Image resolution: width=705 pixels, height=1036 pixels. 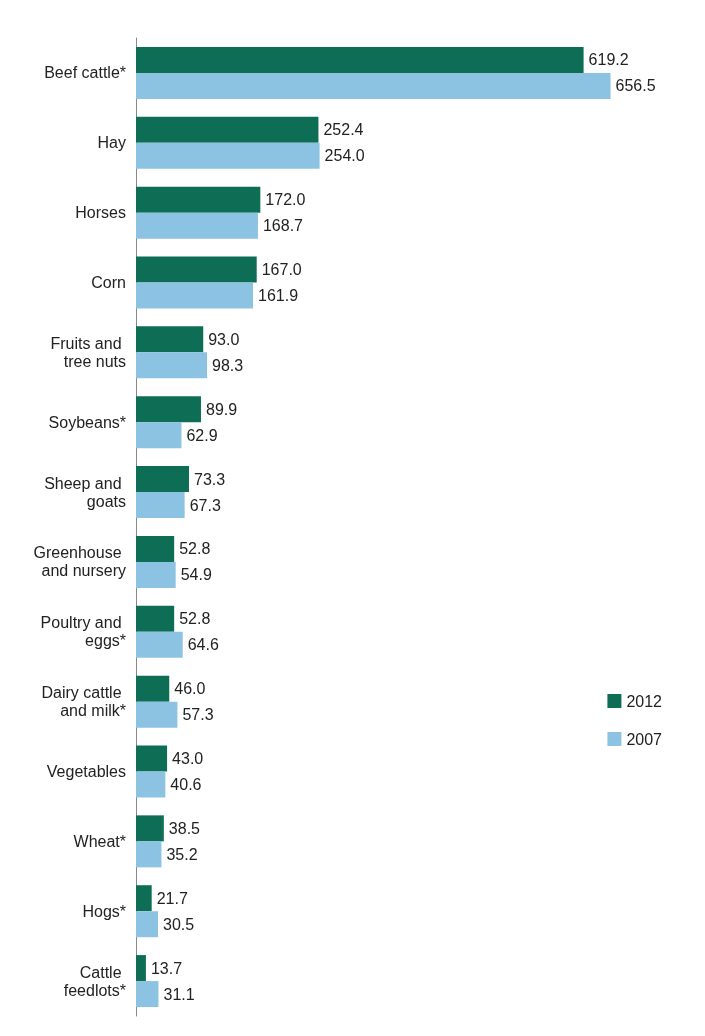 What do you see at coordinates (87, 422) in the screenshot?
I see `y-tick-label: Soybeans*` at bounding box center [87, 422].